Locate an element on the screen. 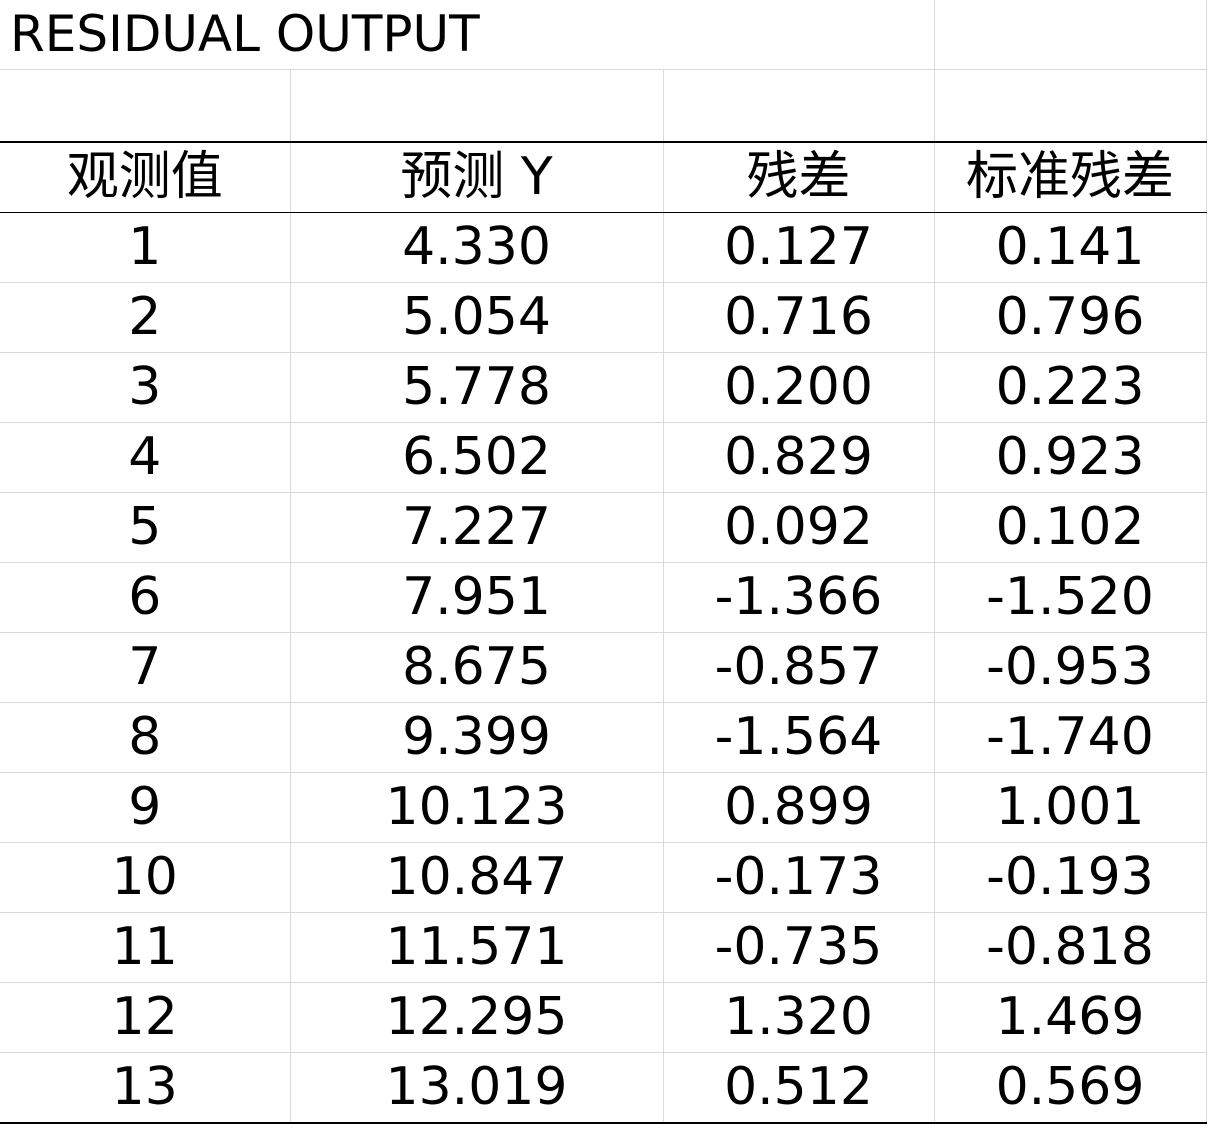  table-row: 2 5.054 0.716 0.796 is located at coordinates (603, 317).